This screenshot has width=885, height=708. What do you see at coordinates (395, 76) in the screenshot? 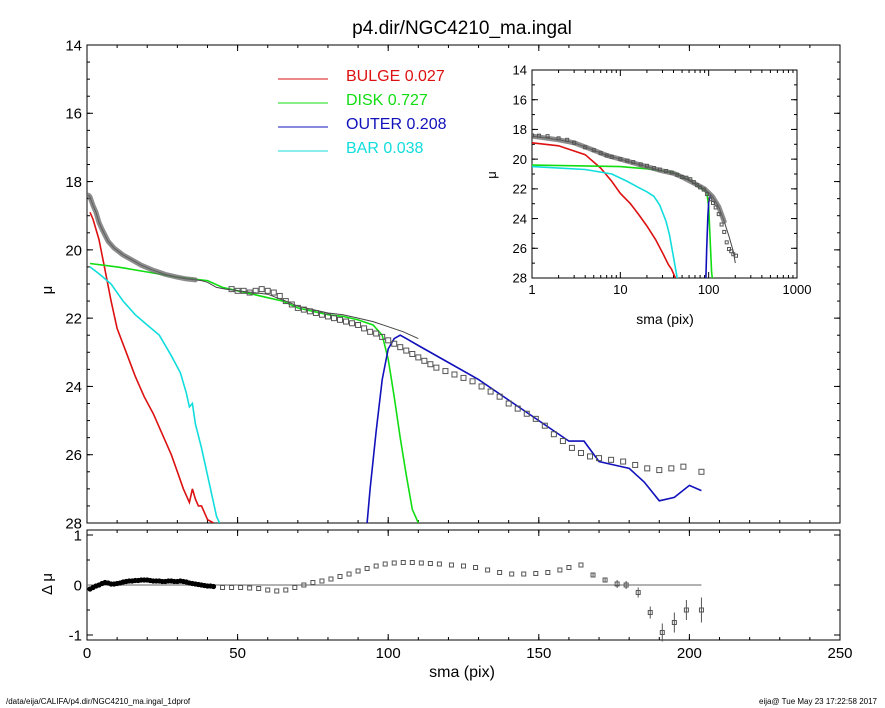
I see `legend-label-bulge: BULGE 0.027` at bounding box center [395, 76].